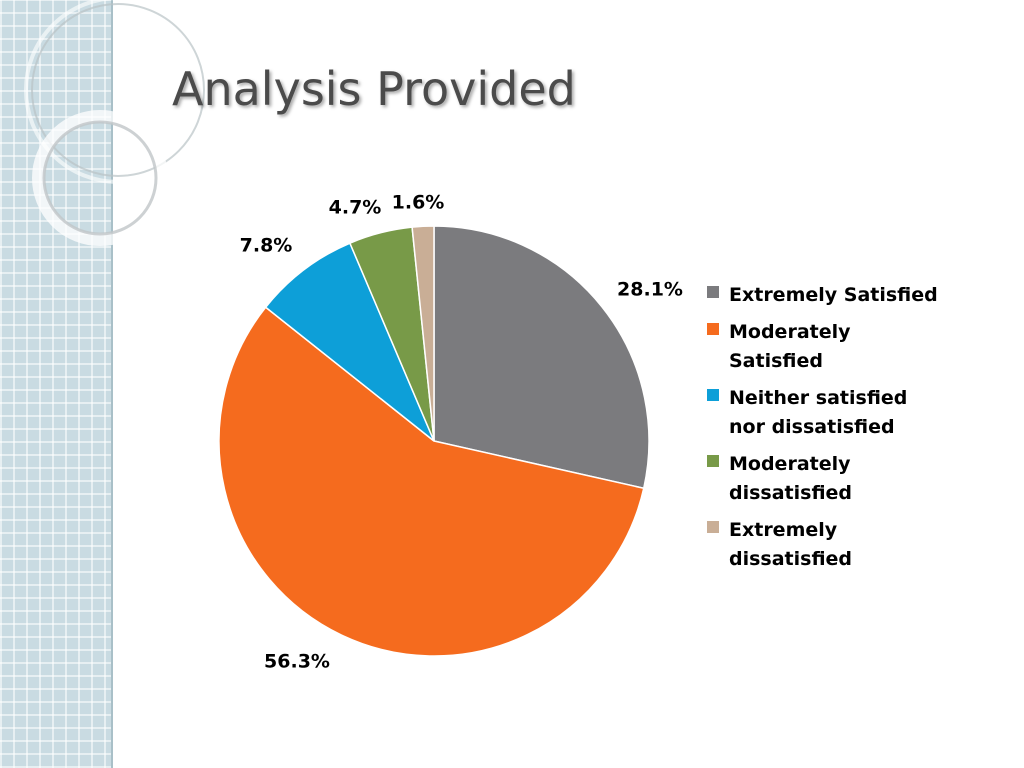 This screenshot has width=1024, height=768. Describe the element at coordinates (349, 342) in the screenshot. I see `pie-slice-neither-satisfied-nor-dissatisfied` at that location.